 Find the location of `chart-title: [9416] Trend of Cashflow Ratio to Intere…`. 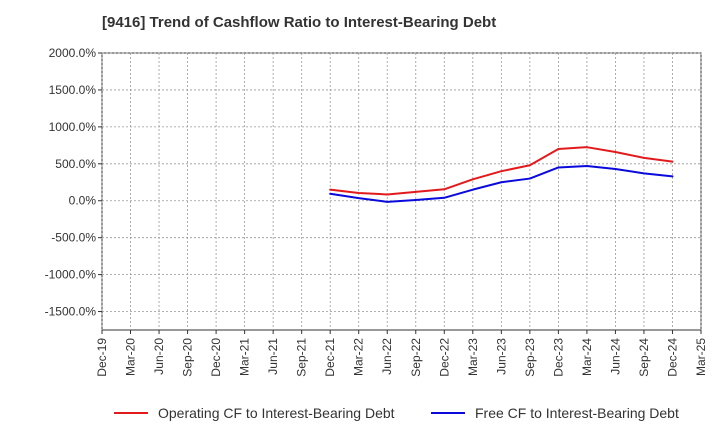

chart-title: [9416] Trend of Cashflow Ratio to Intere… is located at coordinates (299, 22).